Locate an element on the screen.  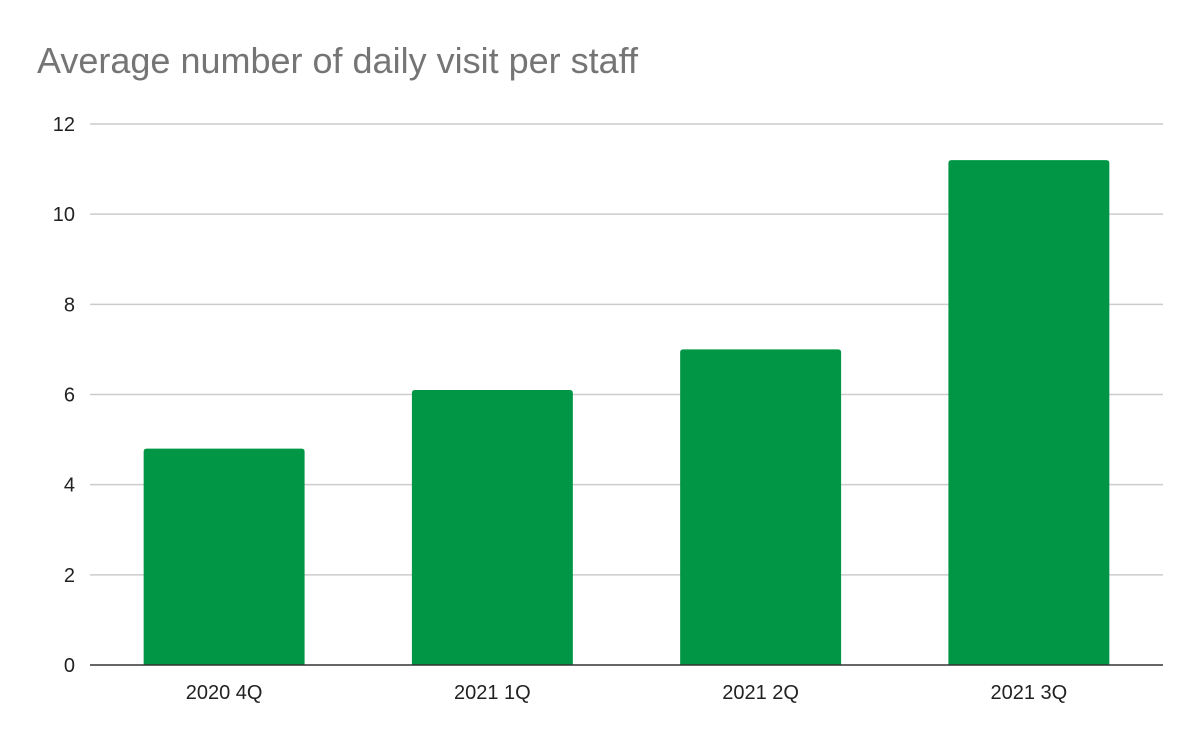
x-tick-label: 2021 2Q is located at coordinates (760, 693).